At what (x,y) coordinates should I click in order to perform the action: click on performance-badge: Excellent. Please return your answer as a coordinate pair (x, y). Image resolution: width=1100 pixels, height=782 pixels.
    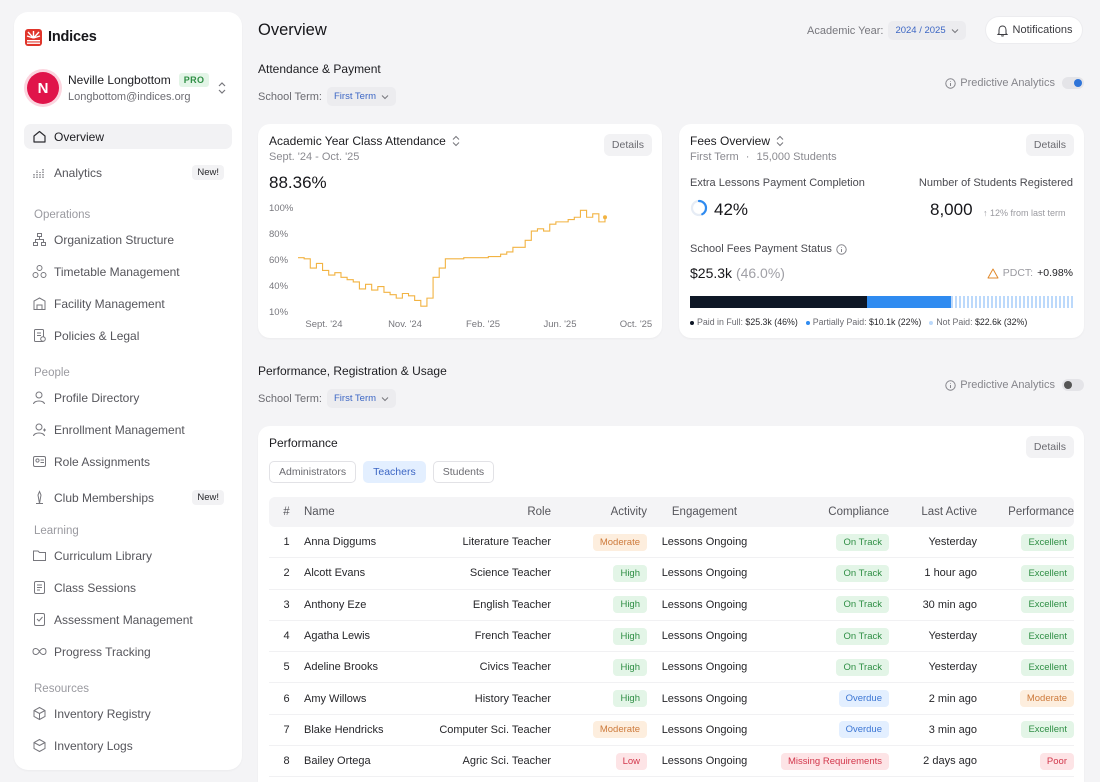
    Looking at the image, I should click on (1047, 542).